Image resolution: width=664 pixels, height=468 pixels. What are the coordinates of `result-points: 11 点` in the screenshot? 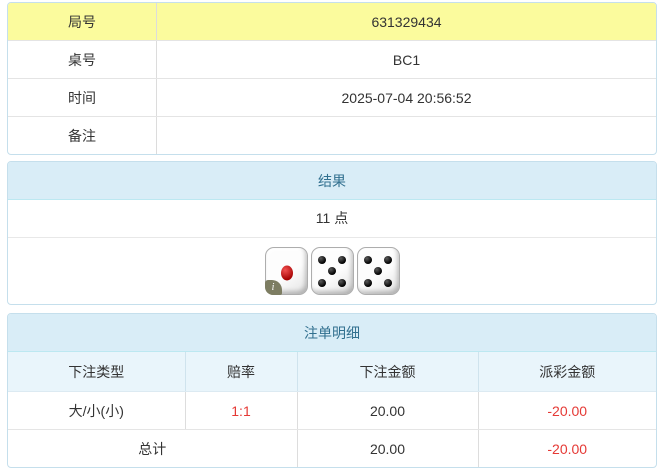 It's located at (332, 219).